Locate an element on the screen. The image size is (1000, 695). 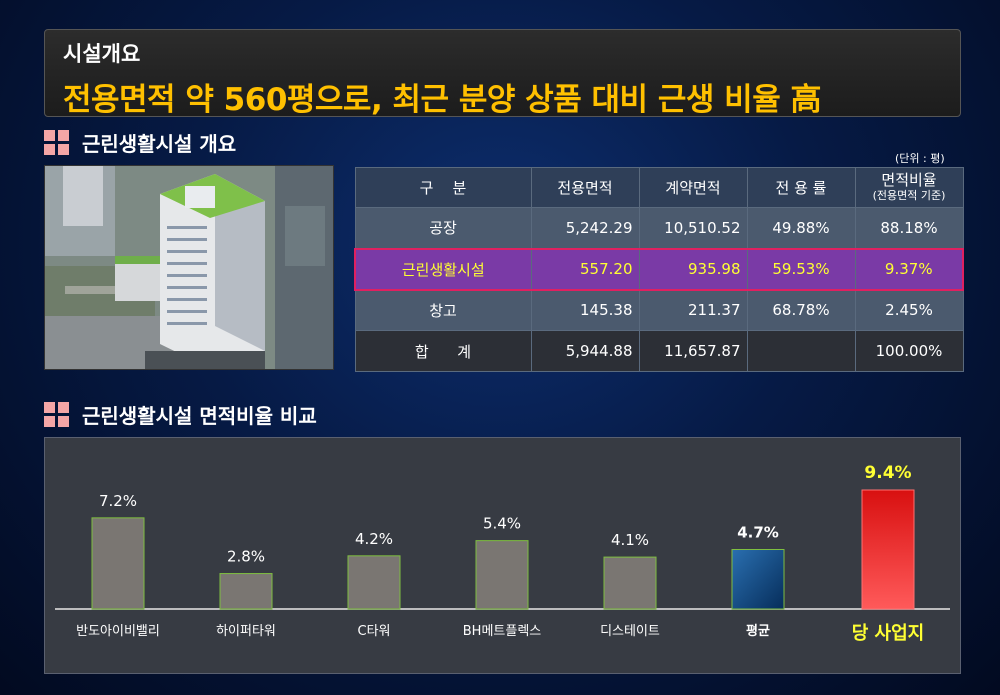
section-comparison-title: 근린생활시설 면적비율 비교 is located at coordinates (180, 414).